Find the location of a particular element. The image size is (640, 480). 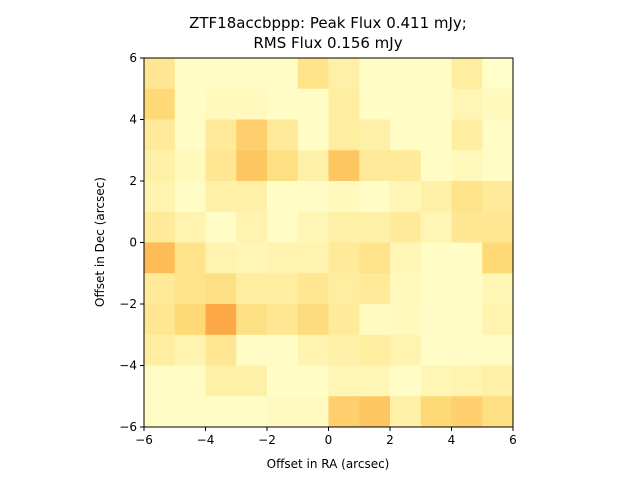

x-tick-label: 4 is located at coordinates (452, 440).